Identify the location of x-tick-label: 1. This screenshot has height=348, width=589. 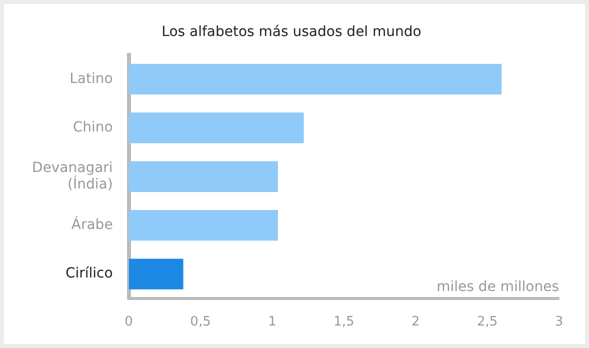
(272, 322).